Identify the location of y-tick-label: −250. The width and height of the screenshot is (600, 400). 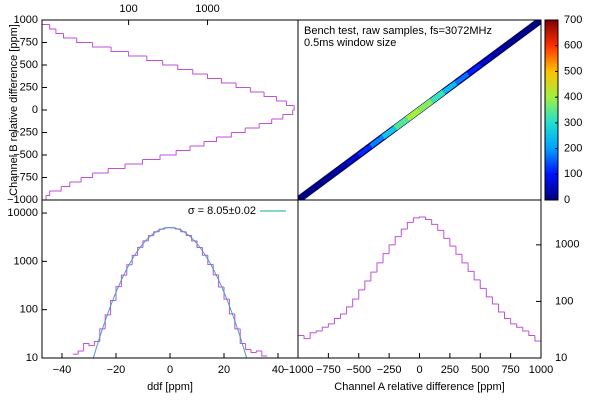
(25, 132).